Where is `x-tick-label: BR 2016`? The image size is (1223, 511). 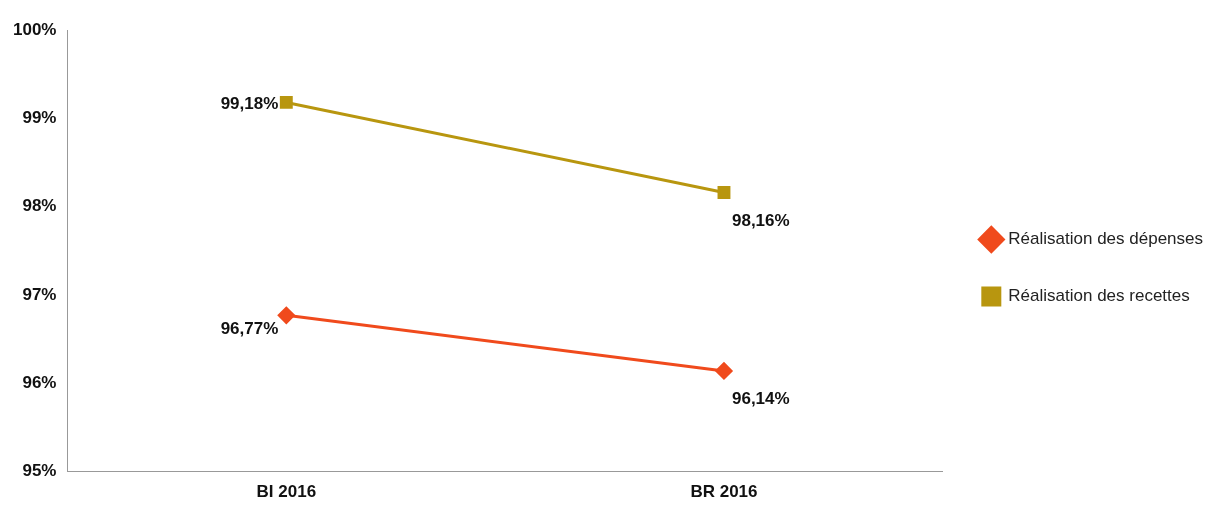 x-tick-label: BR 2016 is located at coordinates (724, 492).